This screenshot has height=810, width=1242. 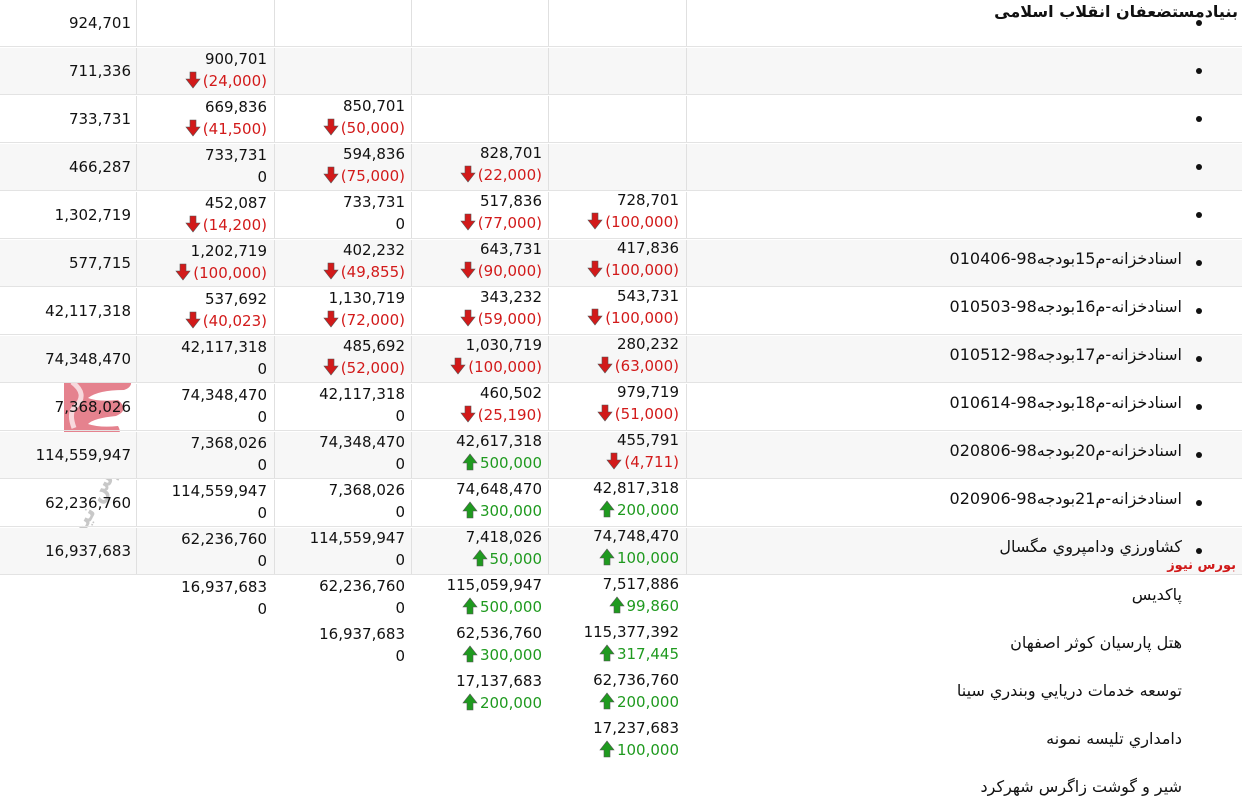 I want to click on cell-c3: 733,731 0, so click(x=202, y=213).